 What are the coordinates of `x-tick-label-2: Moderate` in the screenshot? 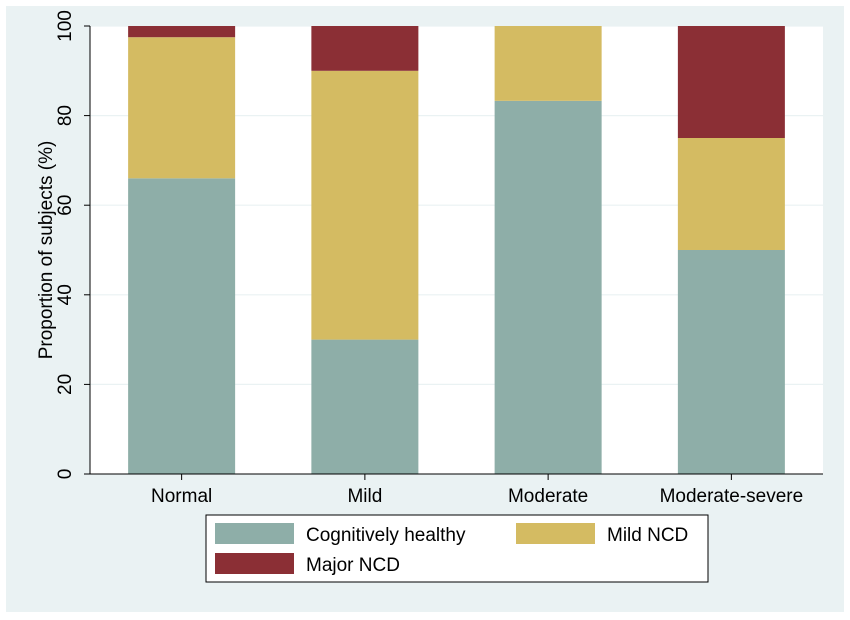 It's located at (548, 496).